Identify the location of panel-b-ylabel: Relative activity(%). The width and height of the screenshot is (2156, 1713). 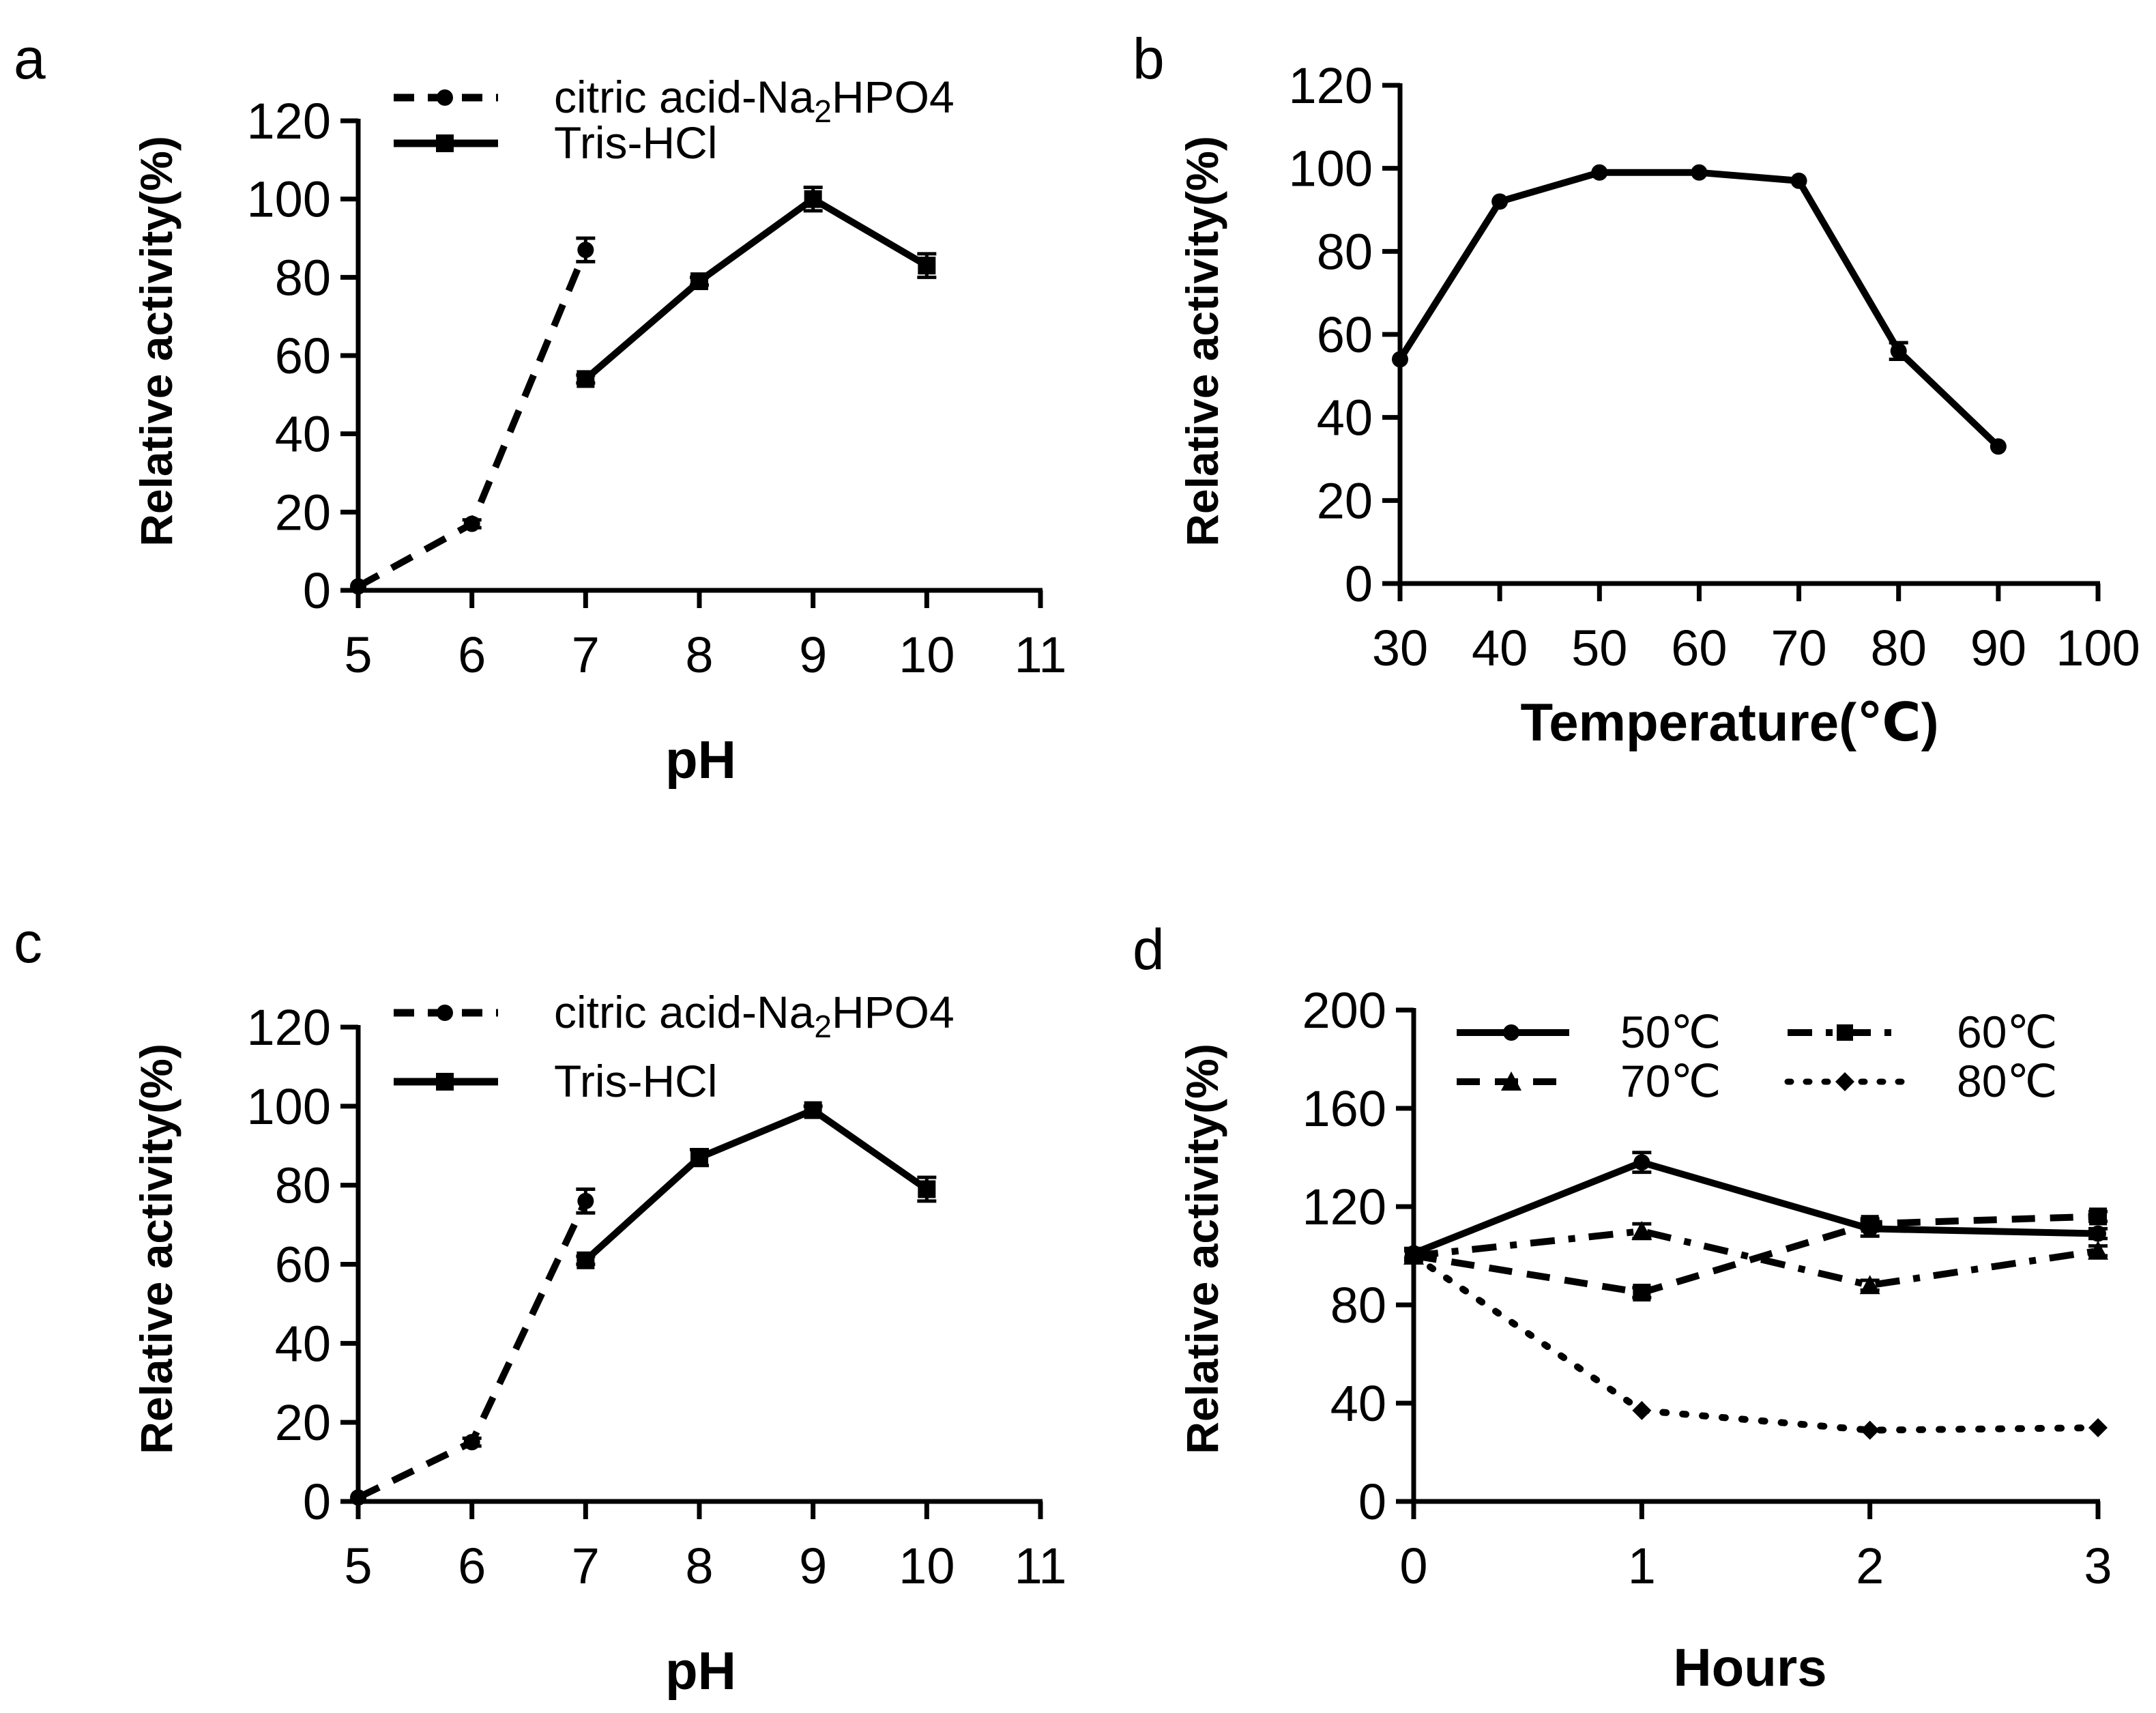
(1202, 341).